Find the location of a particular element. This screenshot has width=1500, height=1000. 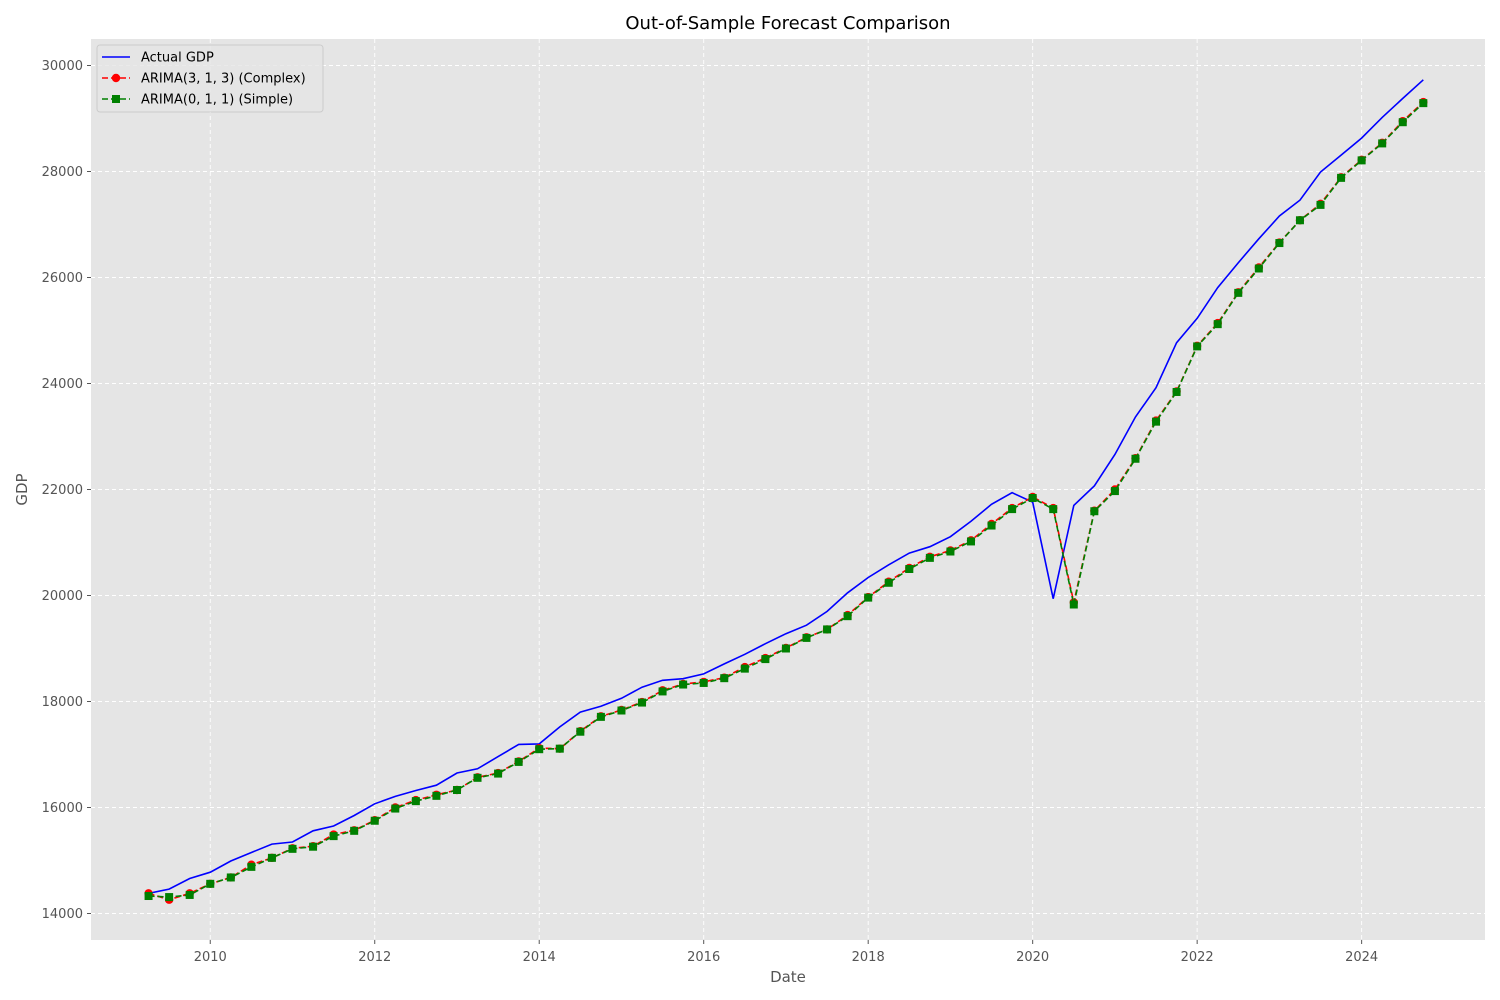

legend-label: ARIMA(0, 1, 1) (Simple) is located at coordinates (217, 100).